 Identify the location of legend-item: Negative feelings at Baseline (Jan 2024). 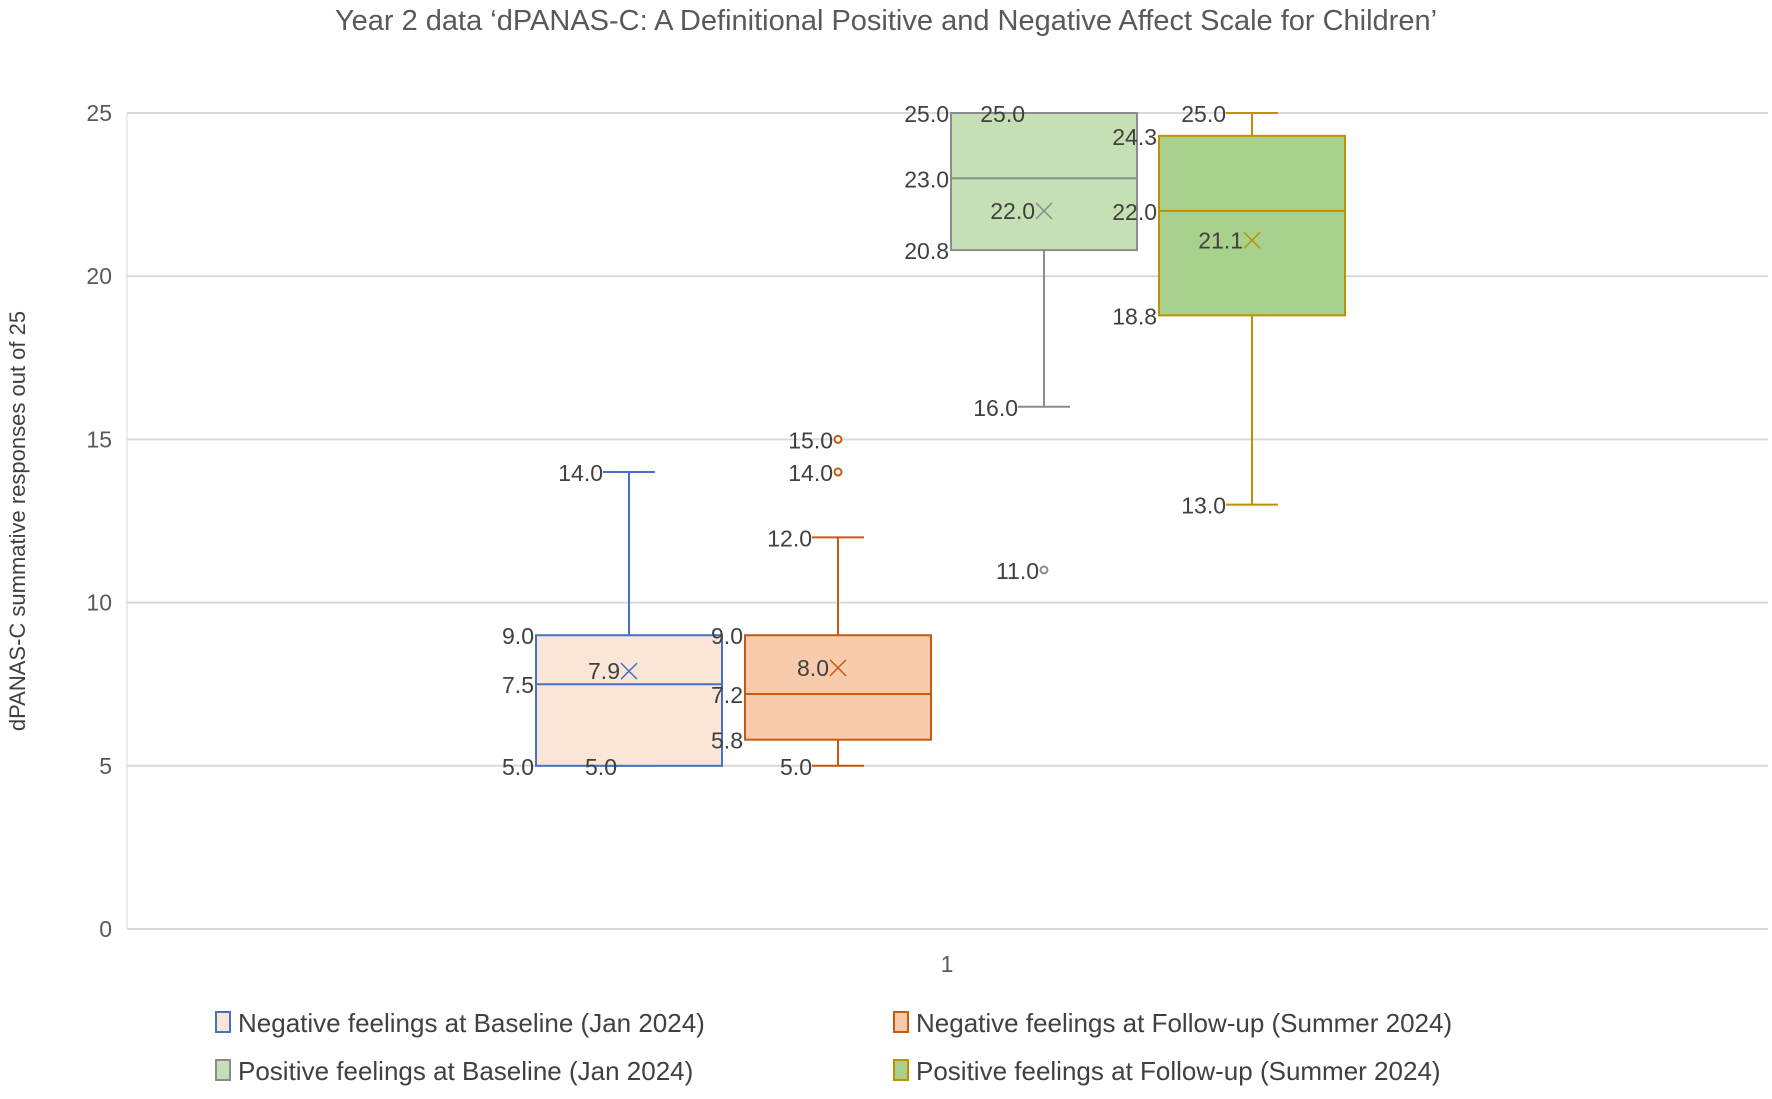
(460, 1023).